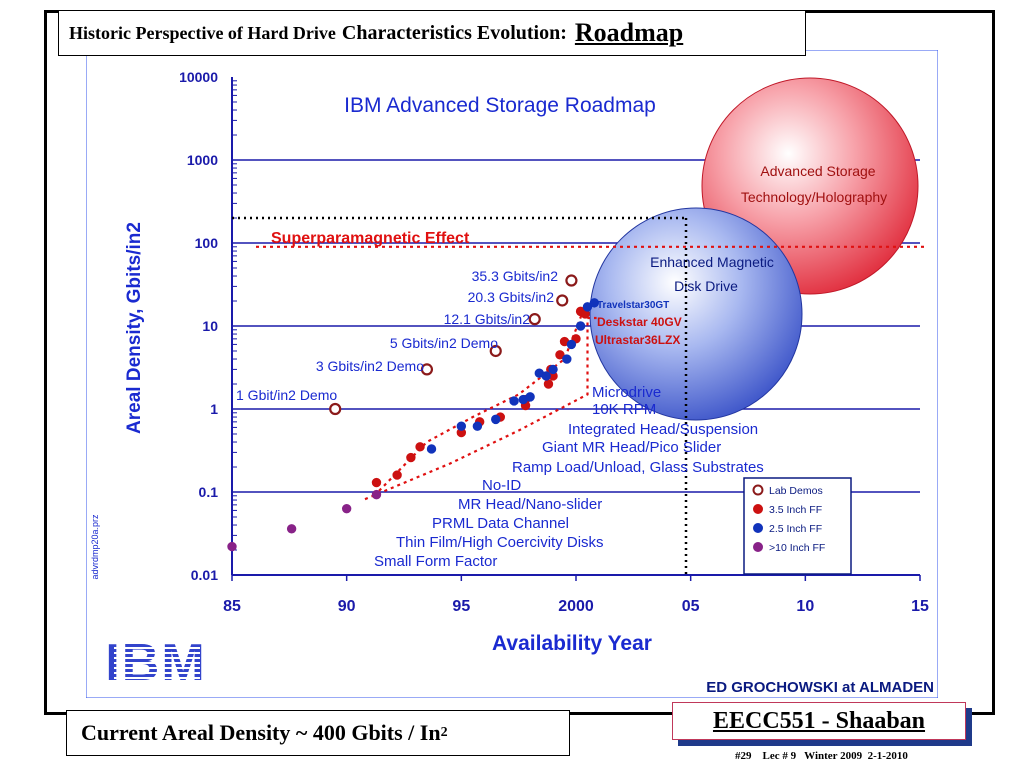 The image size is (1024, 768). What do you see at coordinates (454, 32) in the screenshot?
I see `title-part-2: Characteristics Evolution:` at bounding box center [454, 32].